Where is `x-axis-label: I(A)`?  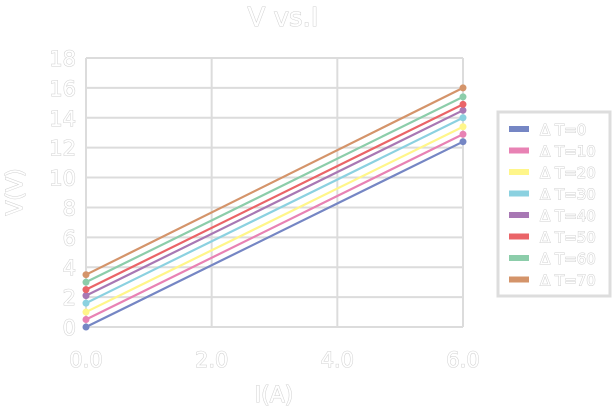
x-axis-label: I(A) is located at coordinates (274, 395).